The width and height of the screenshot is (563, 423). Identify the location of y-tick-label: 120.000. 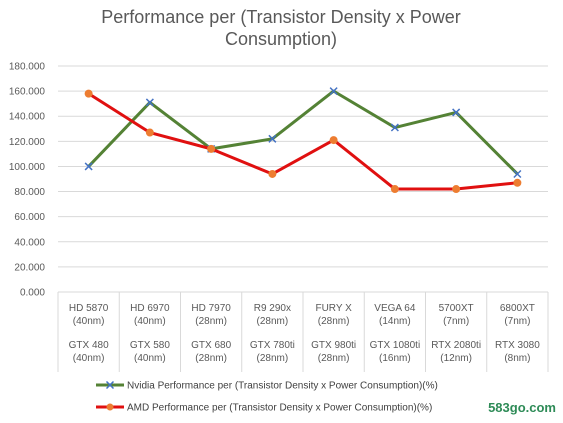
(27, 142).